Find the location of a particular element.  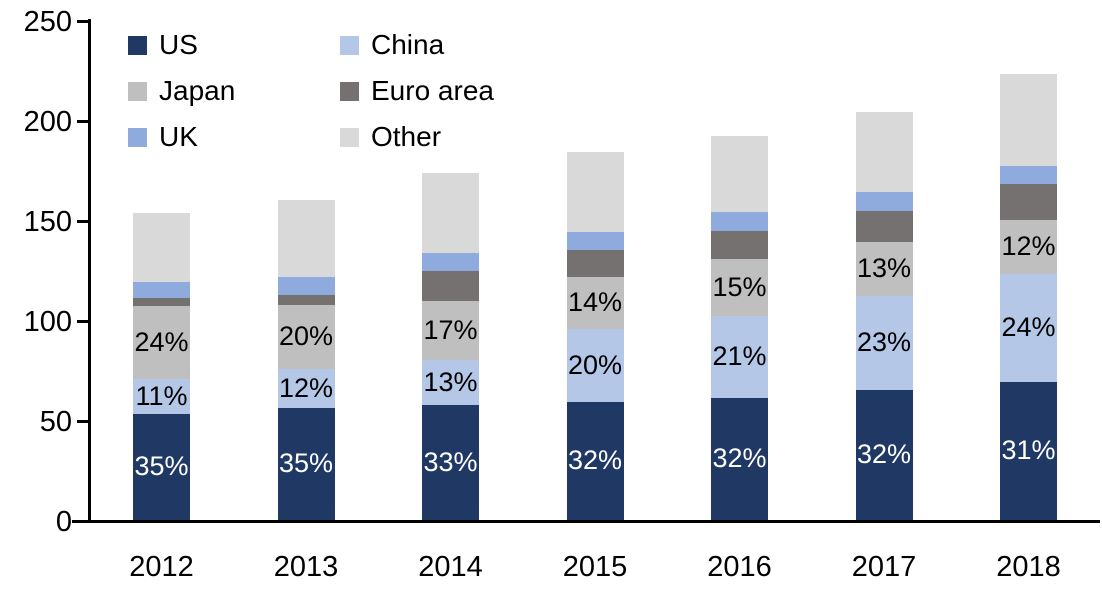

legend-item-uk: UK is located at coordinates (234, 137).